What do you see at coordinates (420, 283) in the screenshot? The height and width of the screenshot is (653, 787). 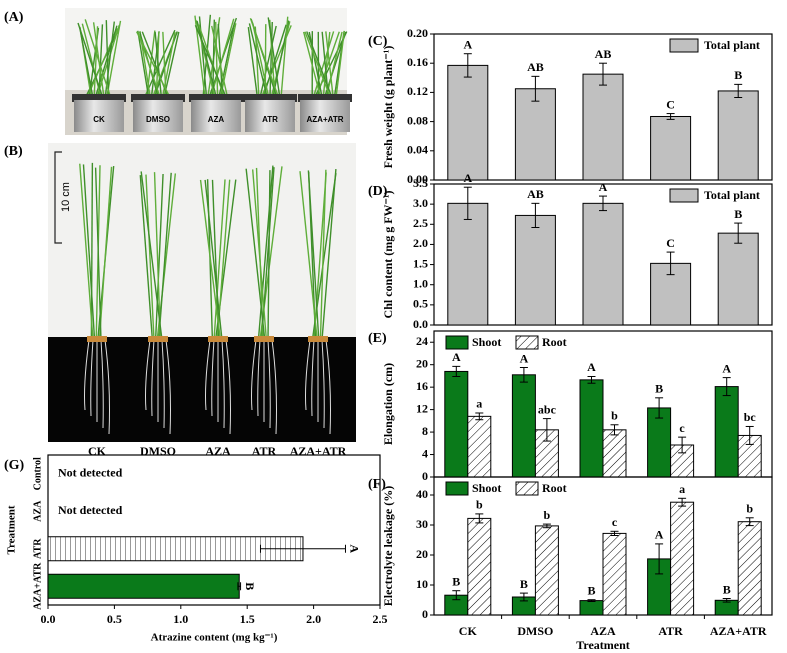 I see `y-tick-label: 1.0` at bounding box center [420, 283].